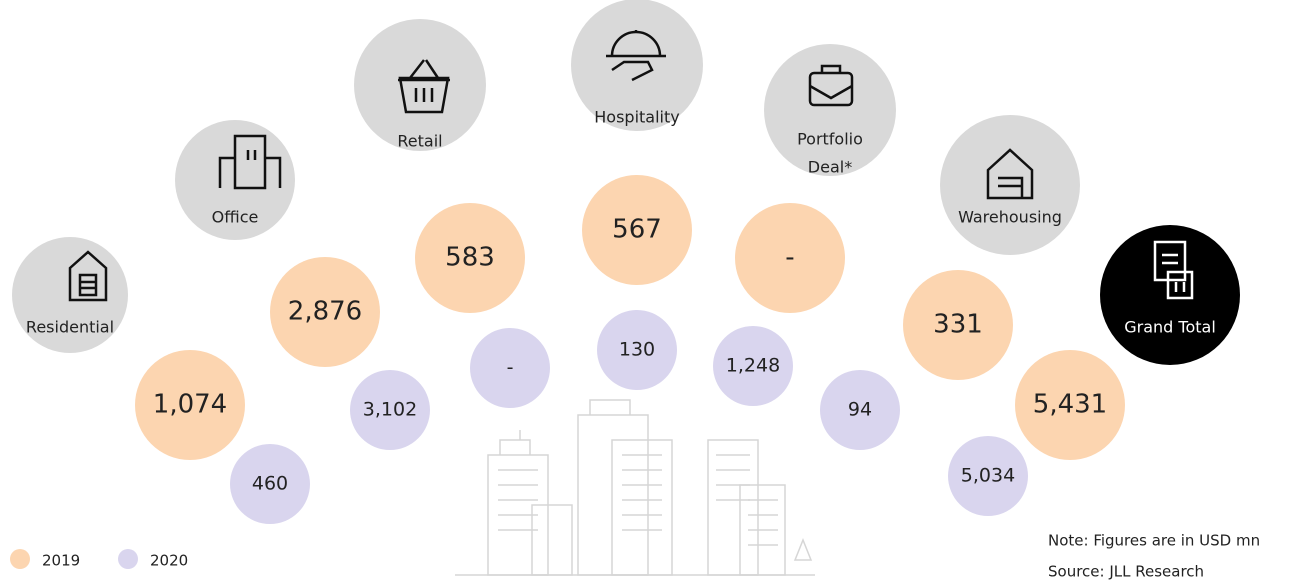 The width and height of the screenshot is (1311, 580). Describe the element at coordinates (636, 117) in the screenshot. I see `sector-label: Hospitality` at that location.